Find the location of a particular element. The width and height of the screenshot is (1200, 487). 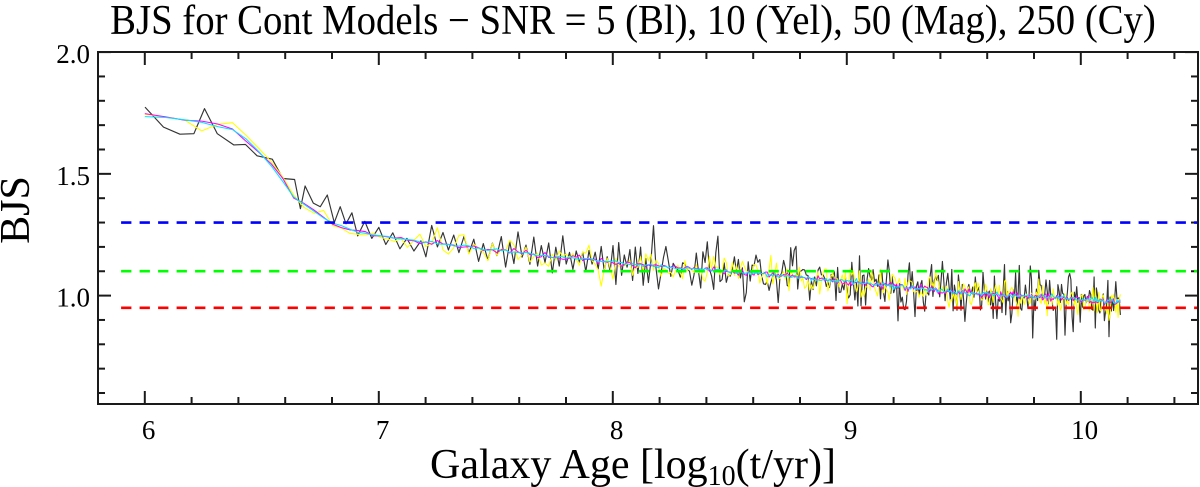

svg-text: 7 is located at coordinates (383, 430).